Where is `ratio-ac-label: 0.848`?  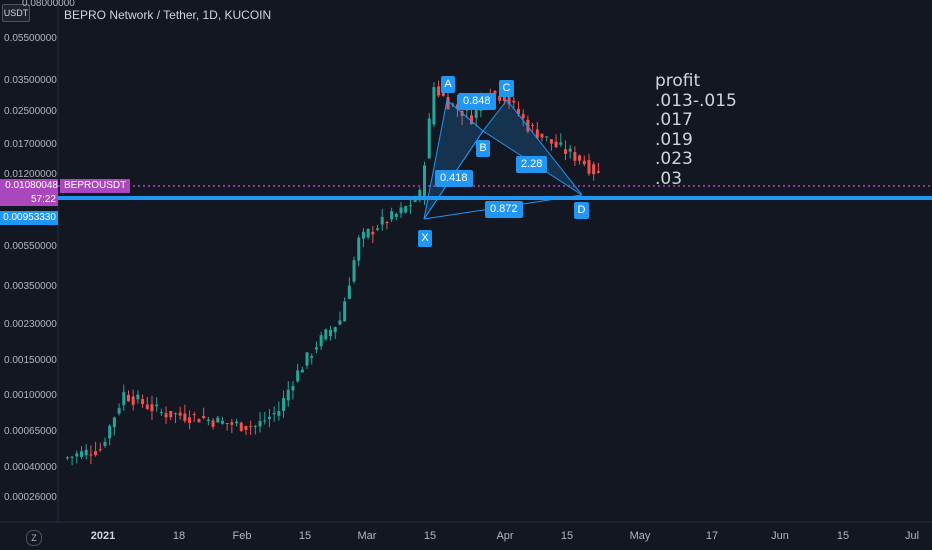
ratio-ac-label: 0.848 is located at coordinates (477, 101).